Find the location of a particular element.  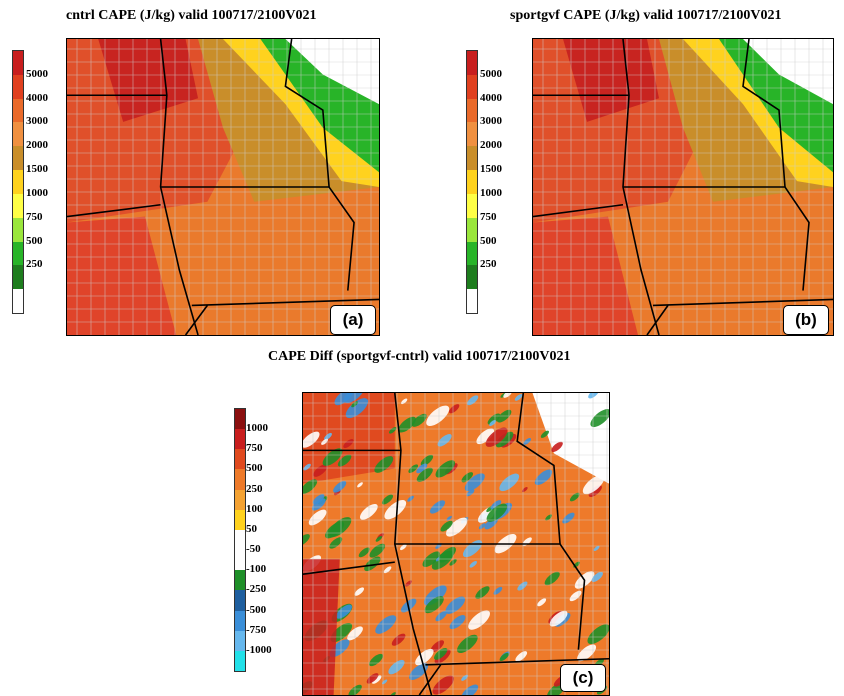

colorbar-label: 4000 is located at coordinates (491, 97).